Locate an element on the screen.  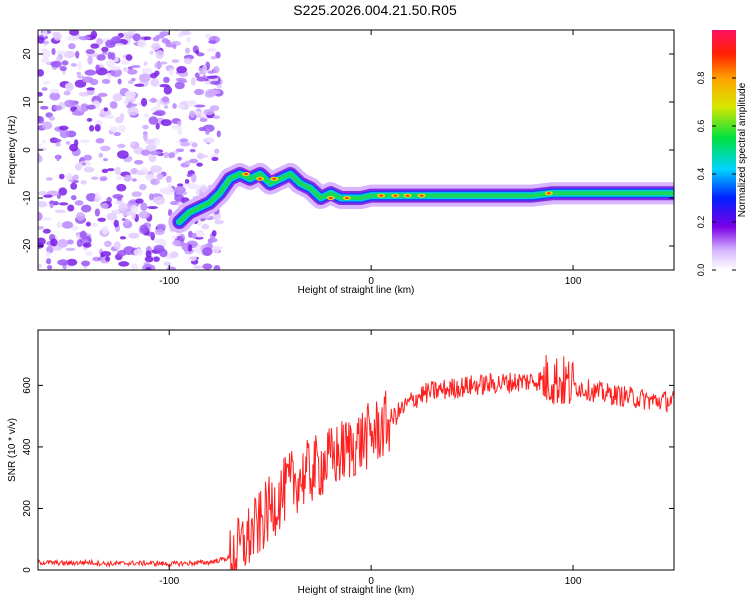
spectrogram-ylabel: Frequency (Hz) is located at coordinates (12, 150).